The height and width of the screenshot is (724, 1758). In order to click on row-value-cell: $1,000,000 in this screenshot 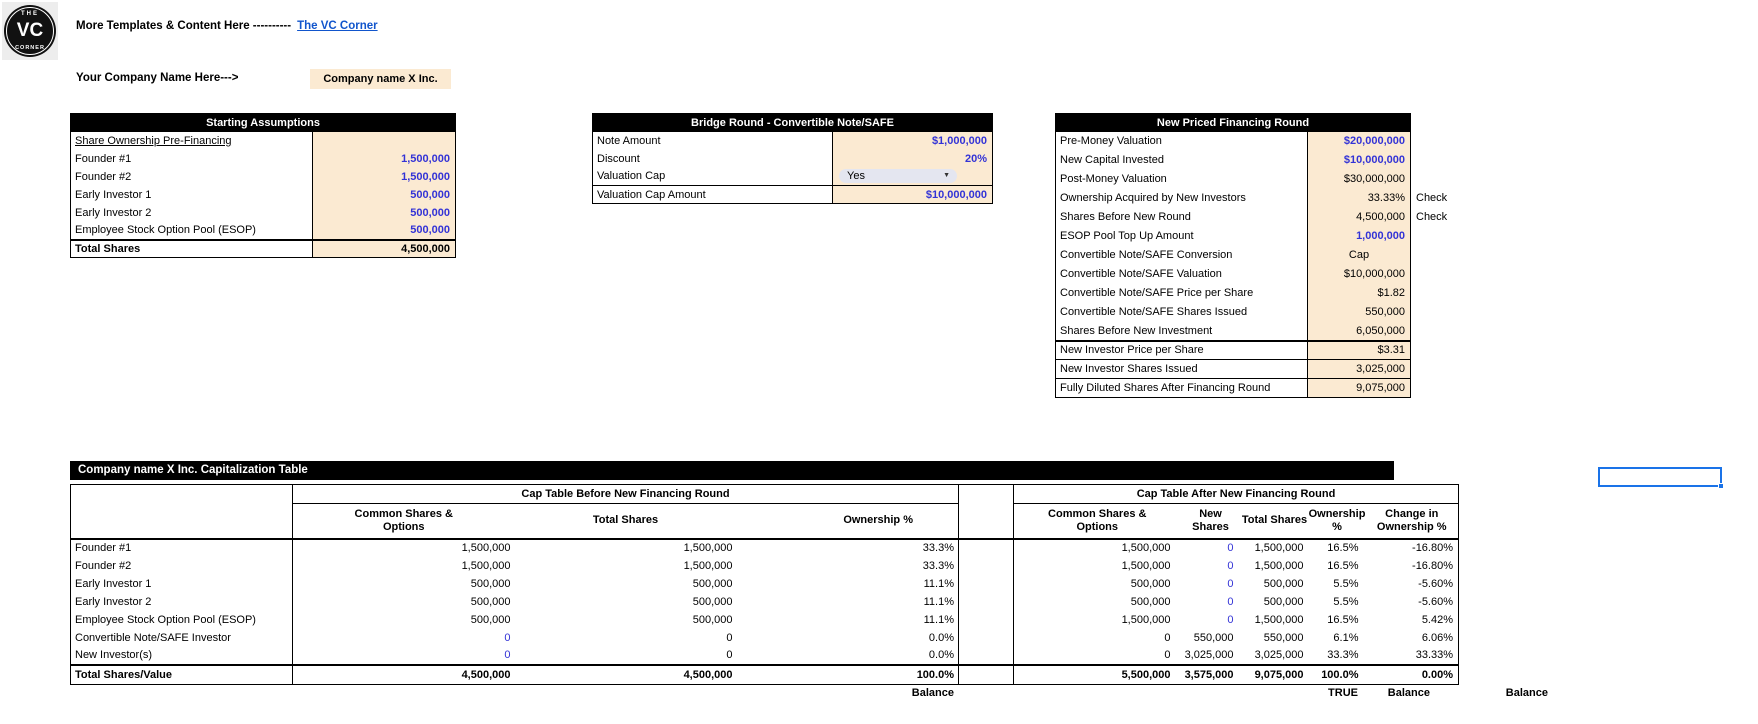, I will do `click(912, 140)`.